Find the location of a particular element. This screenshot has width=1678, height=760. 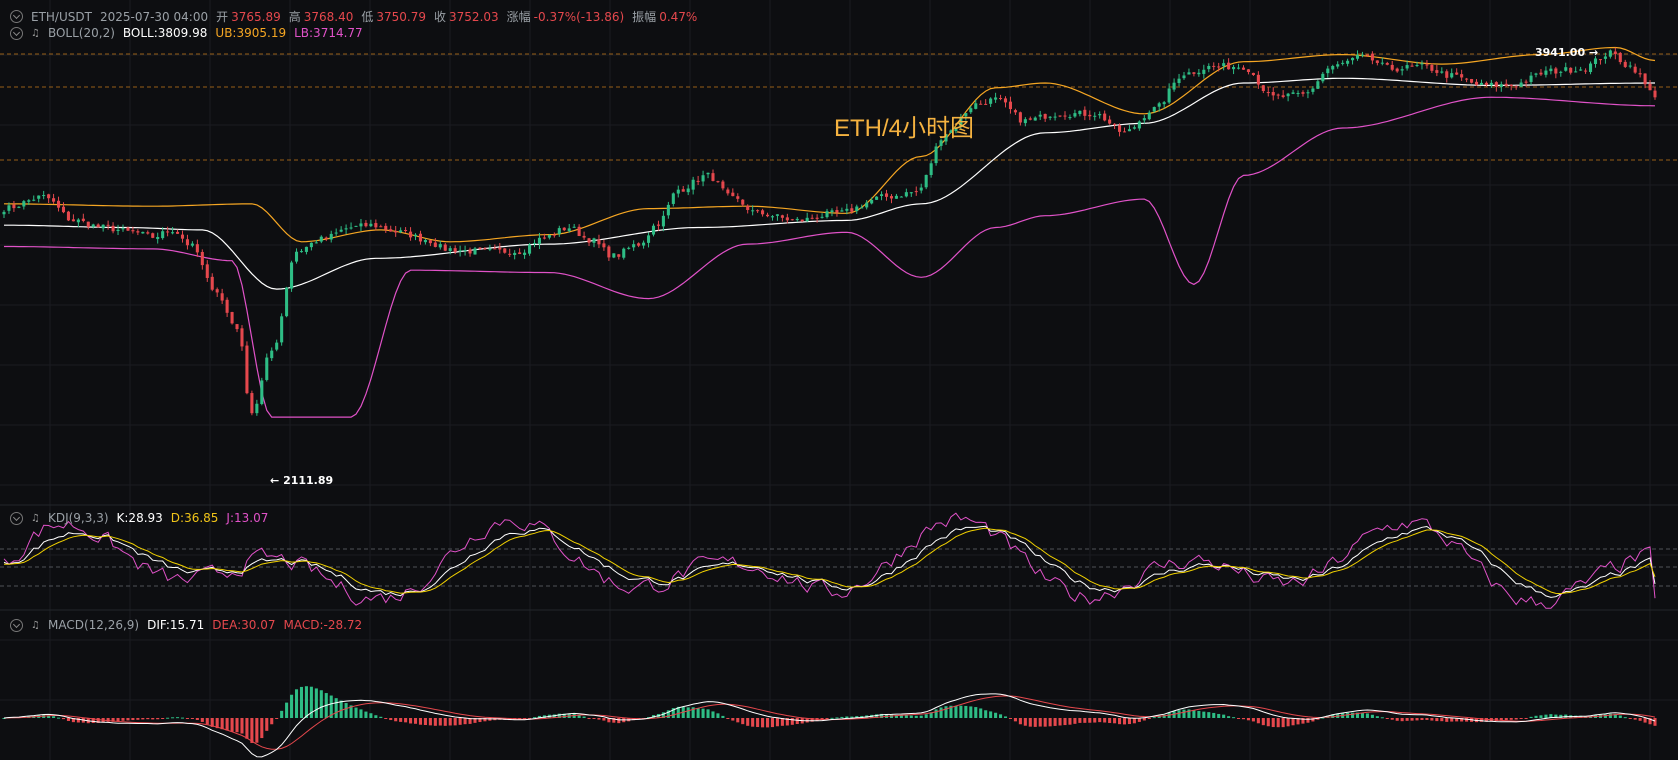

j-value: J:13.07 is located at coordinates (247, 518).